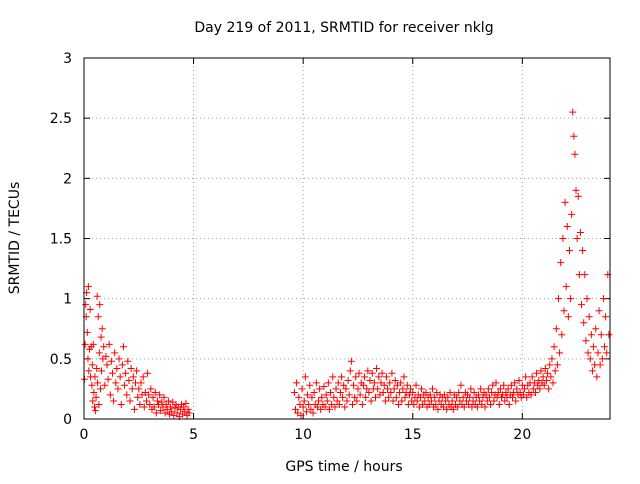 The height and width of the screenshot is (484, 640). I want to click on y-tick-label: 1.5, so click(61, 240).